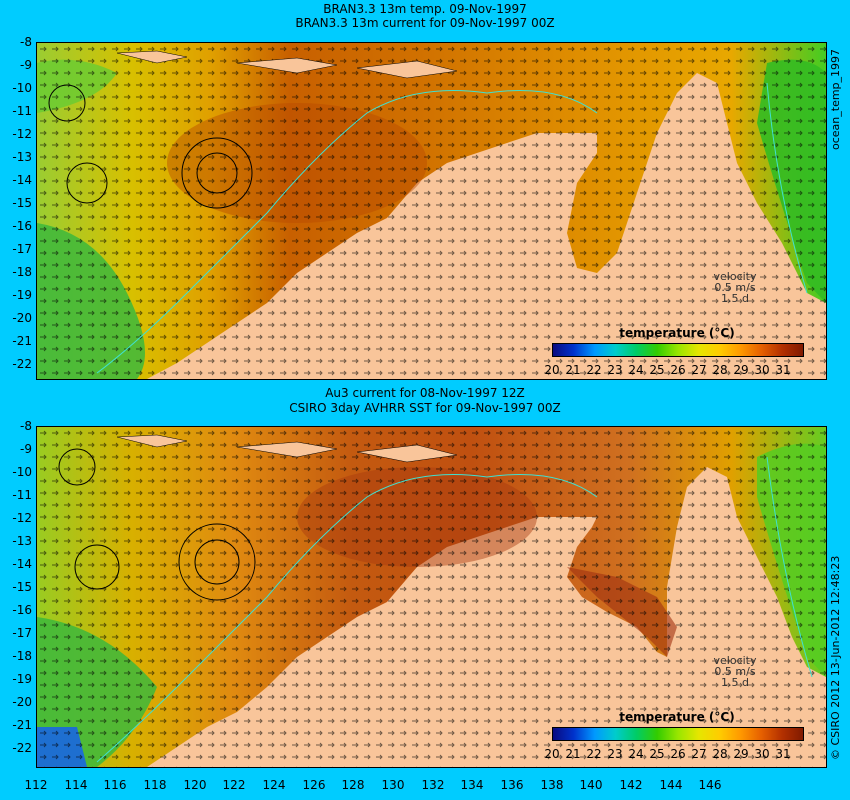 This screenshot has height=800, width=850. What do you see at coordinates (678, 350) in the screenshot?
I see `colorbar-top` at bounding box center [678, 350].